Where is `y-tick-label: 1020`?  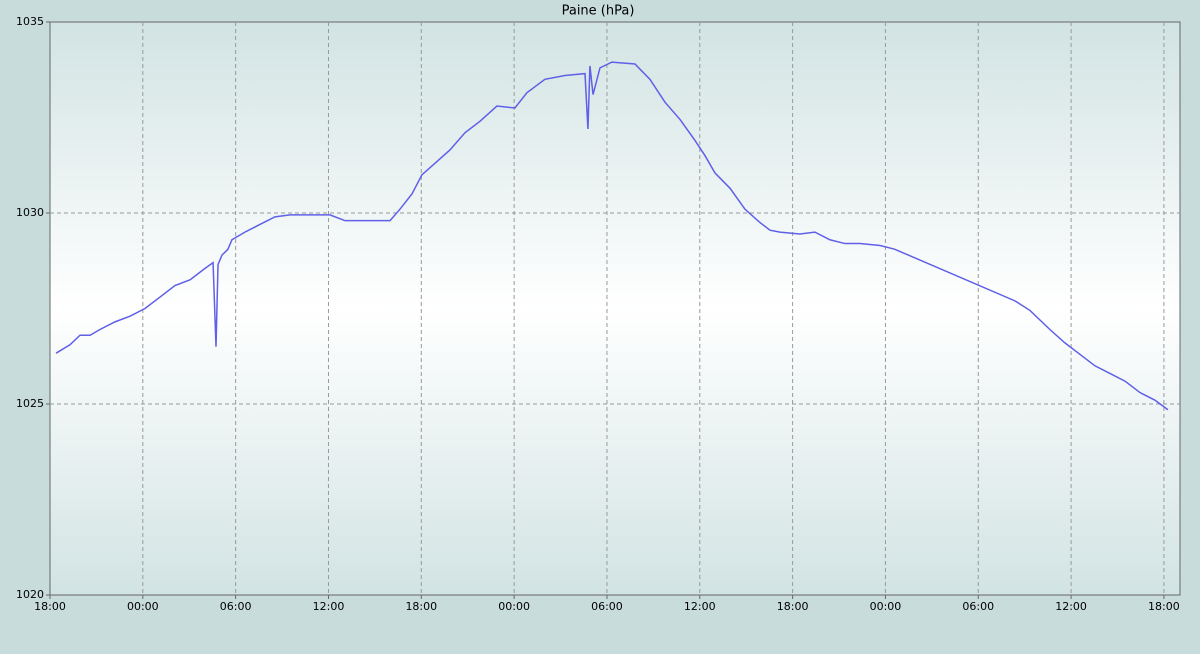 y-tick-label: 1020 is located at coordinates (30, 594).